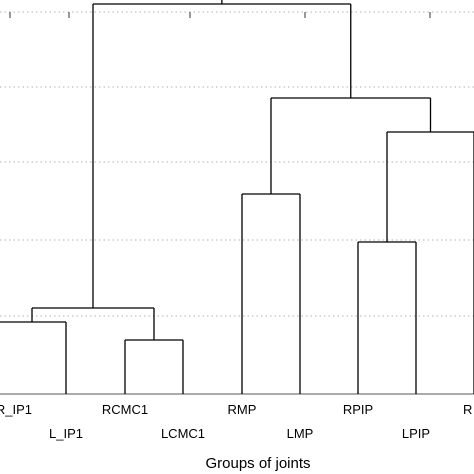 This screenshot has height=474, width=474. I want to click on leaf-label-rpip: RPIP, so click(358, 409).